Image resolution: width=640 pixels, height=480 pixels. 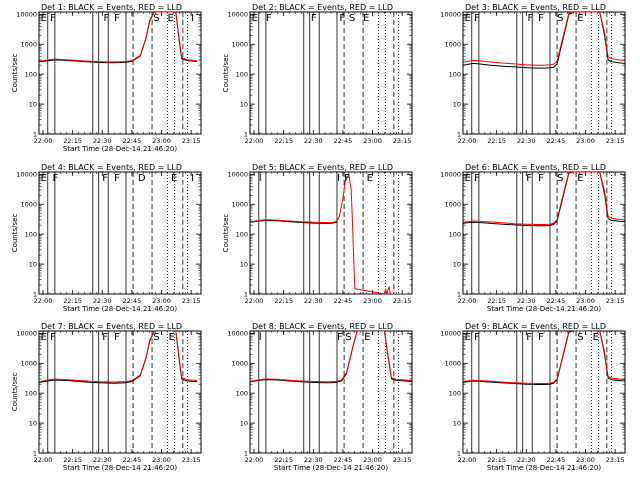 What do you see at coordinates (535, 7) in the screenshot?
I see `panel-title: Det 3: BLACK = Events, RED = LLD` at bounding box center [535, 7].